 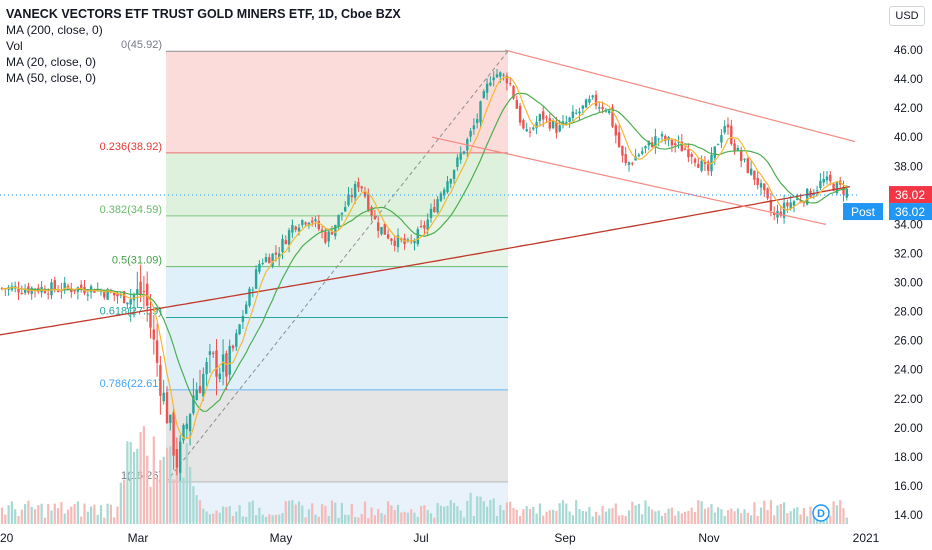 What do you see at coordinates (440, 538) in the screenshot?
I see `time-axis: 2020 Mar May Jul Sep Nov 2021` at bounding box center [440, 538].